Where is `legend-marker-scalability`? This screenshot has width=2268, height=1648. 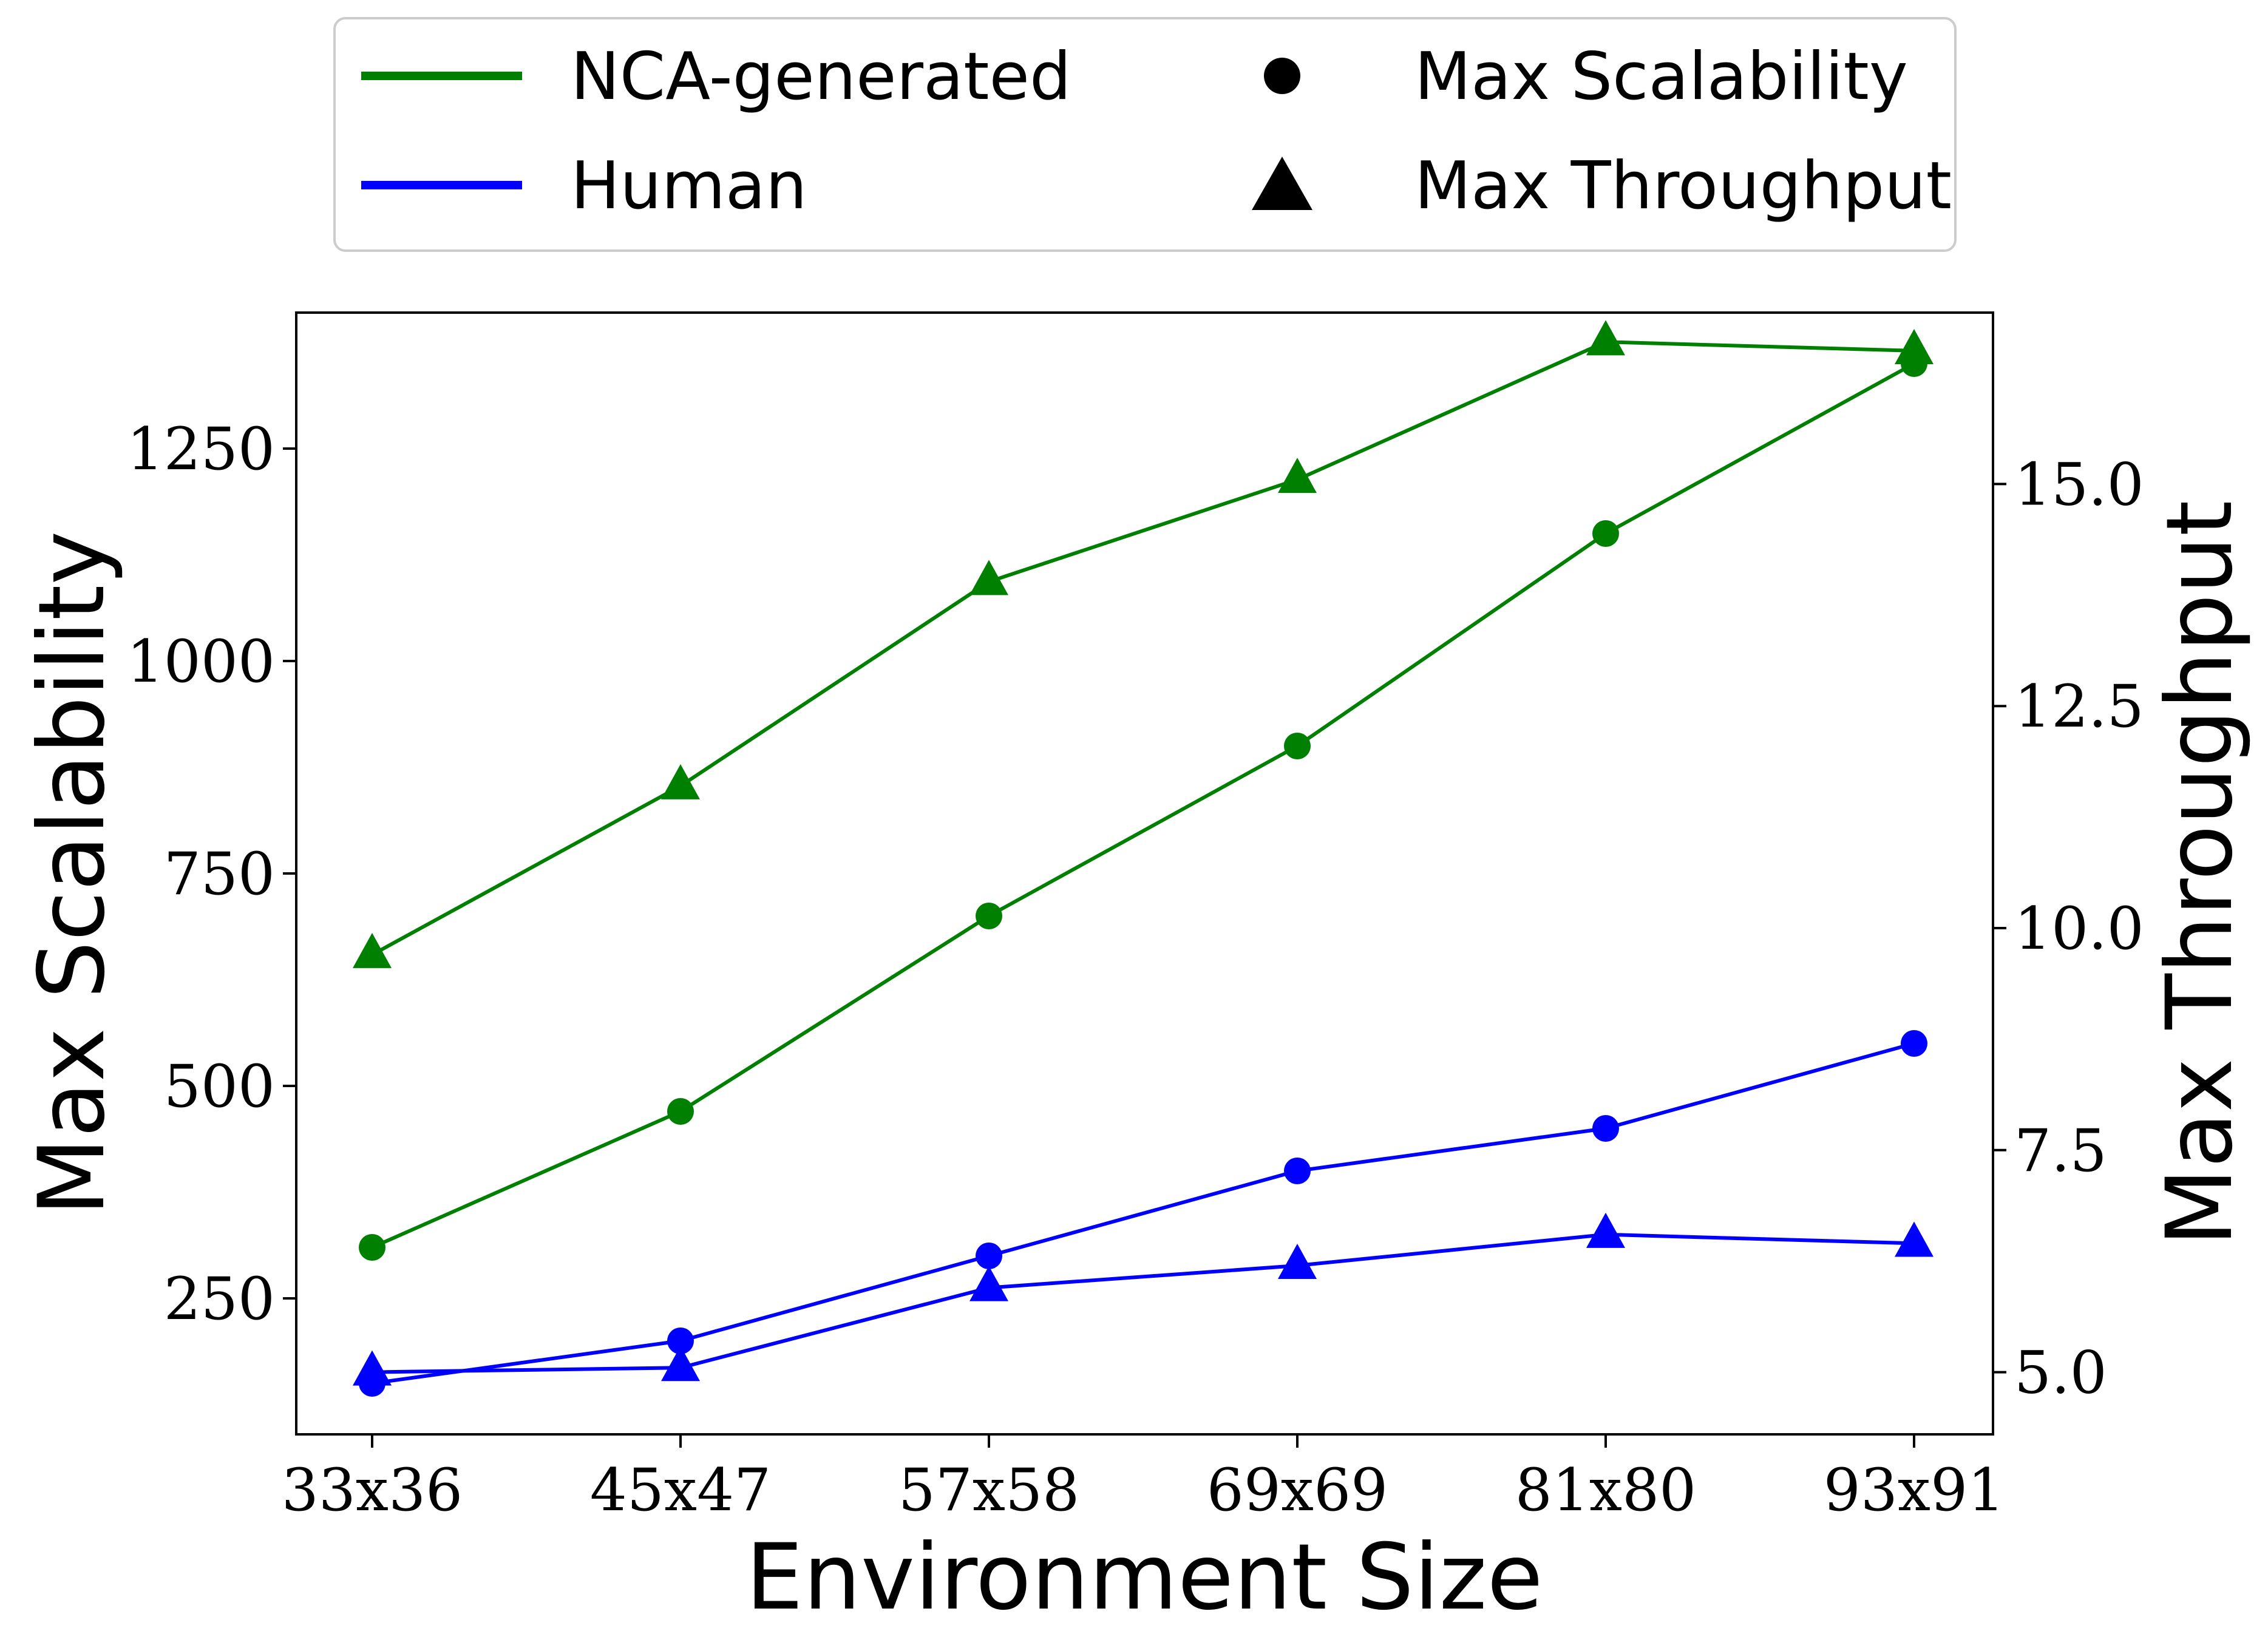 legend-marker-scalability is located at coordinates (1282, 76).